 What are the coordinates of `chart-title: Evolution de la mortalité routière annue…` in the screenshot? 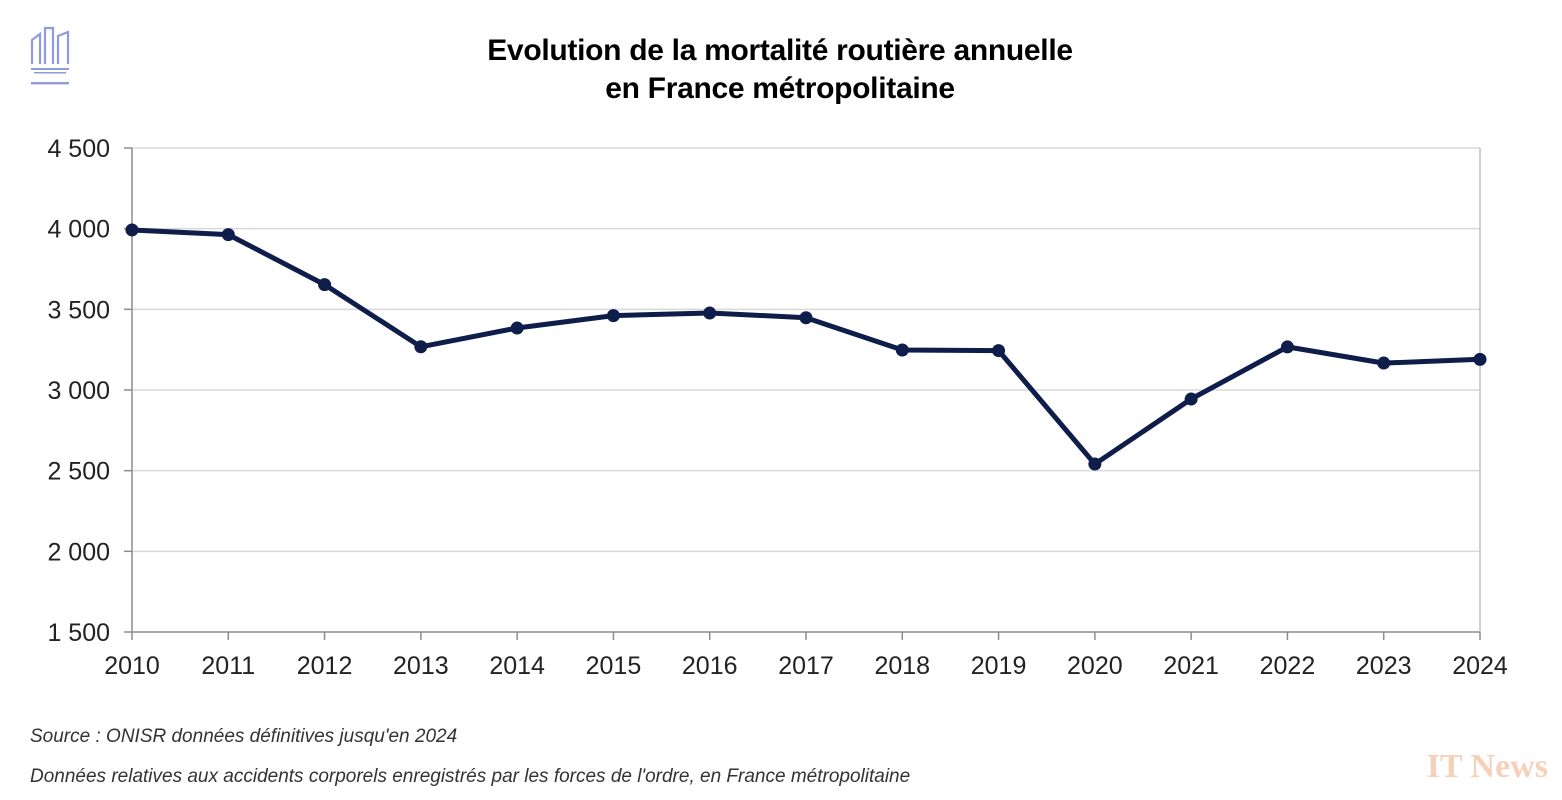 It's located at (780, 70).